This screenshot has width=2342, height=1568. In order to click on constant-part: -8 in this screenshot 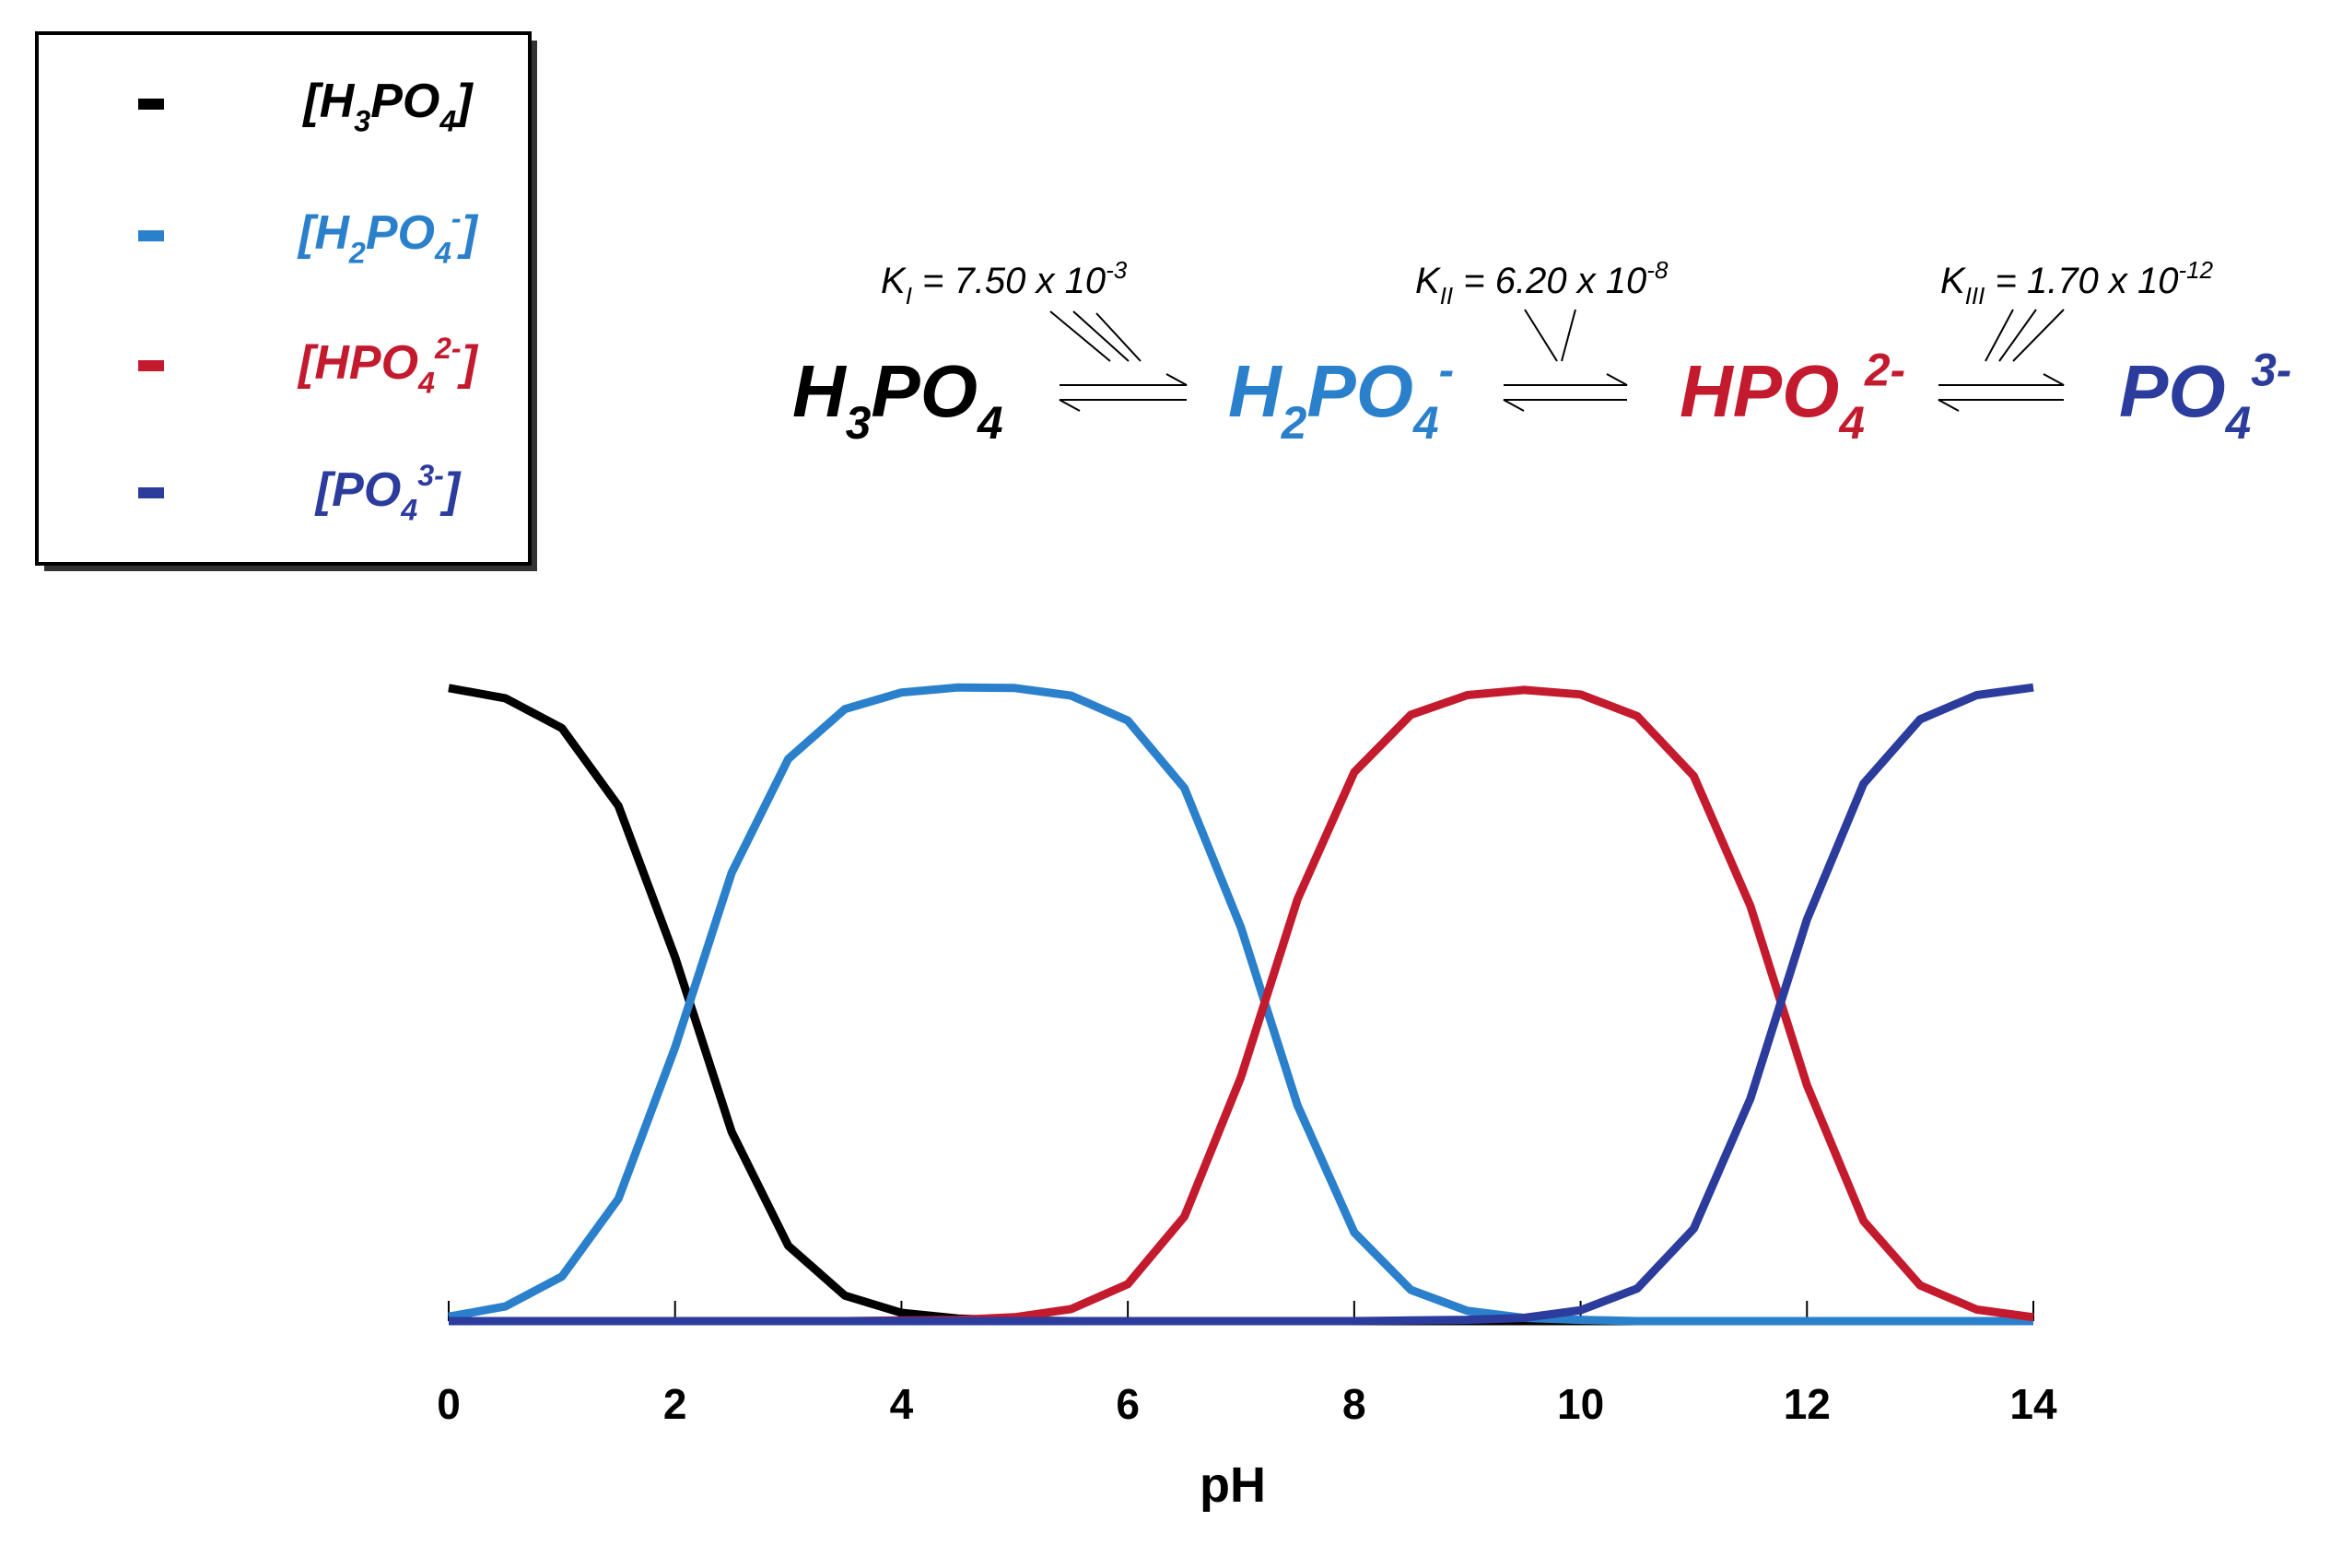, I will do `click(1657, 270)`.